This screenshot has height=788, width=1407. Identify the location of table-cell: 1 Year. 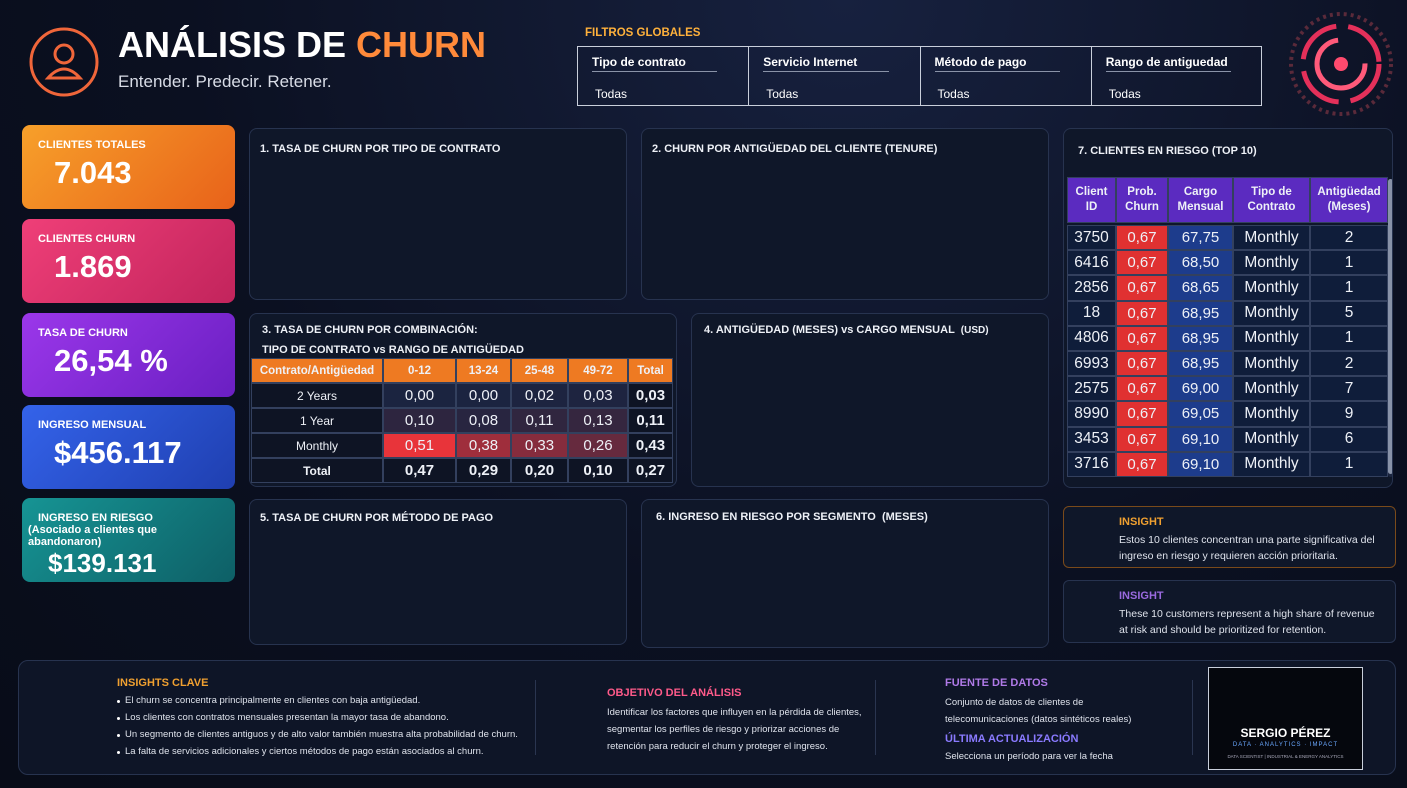
(317, 420).